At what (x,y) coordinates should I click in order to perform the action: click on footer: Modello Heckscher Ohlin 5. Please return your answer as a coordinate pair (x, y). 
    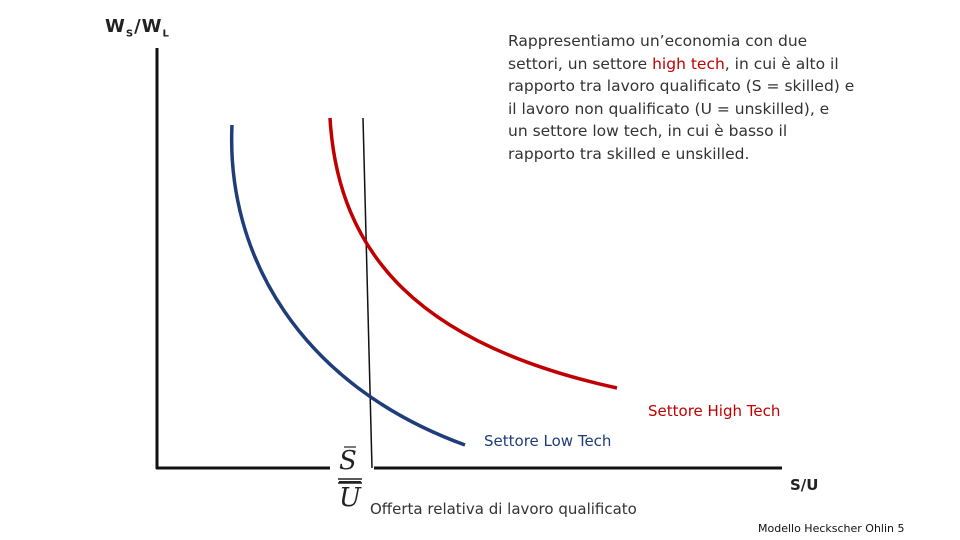
    Looking at the image, I should click on (831, 528).